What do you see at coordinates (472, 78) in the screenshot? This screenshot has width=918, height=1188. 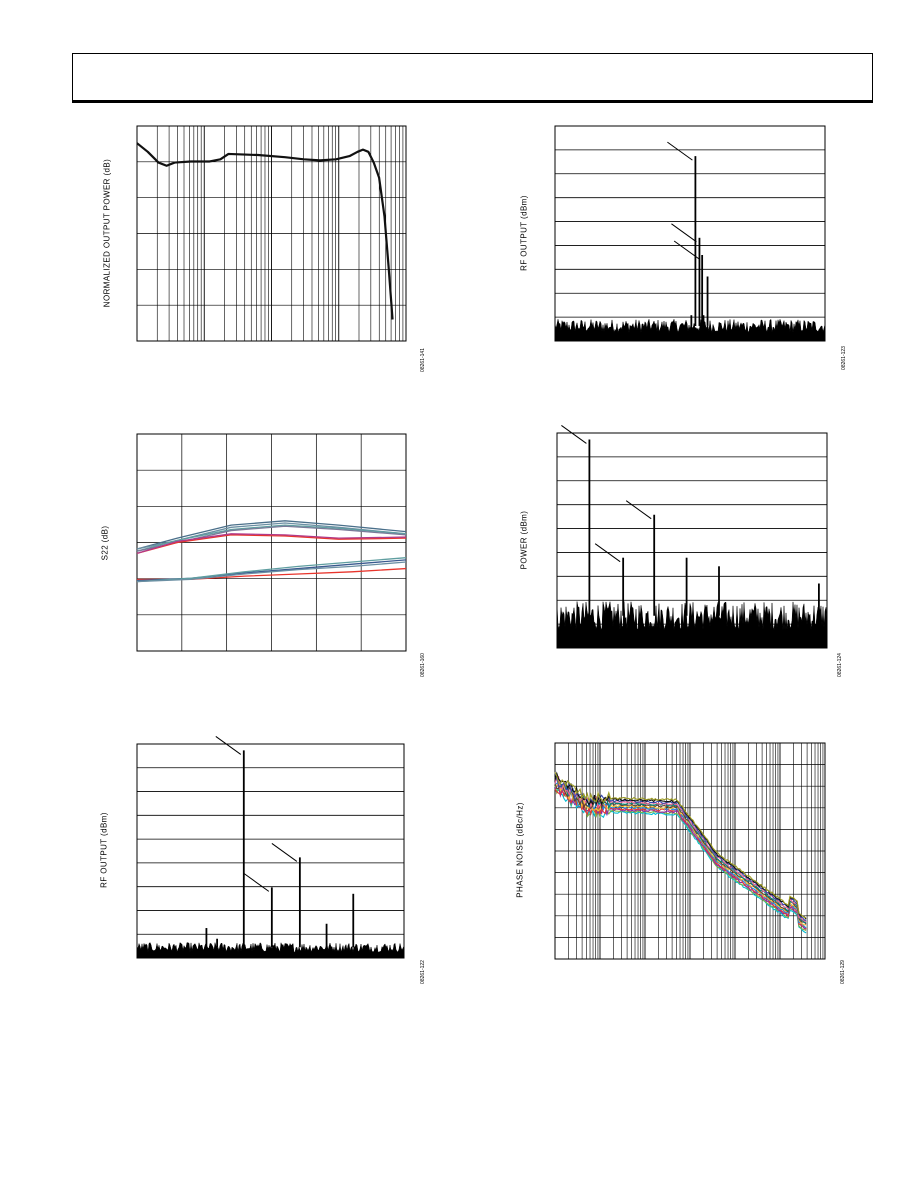 I see `page-header-box` at bounding box center [472, 78].